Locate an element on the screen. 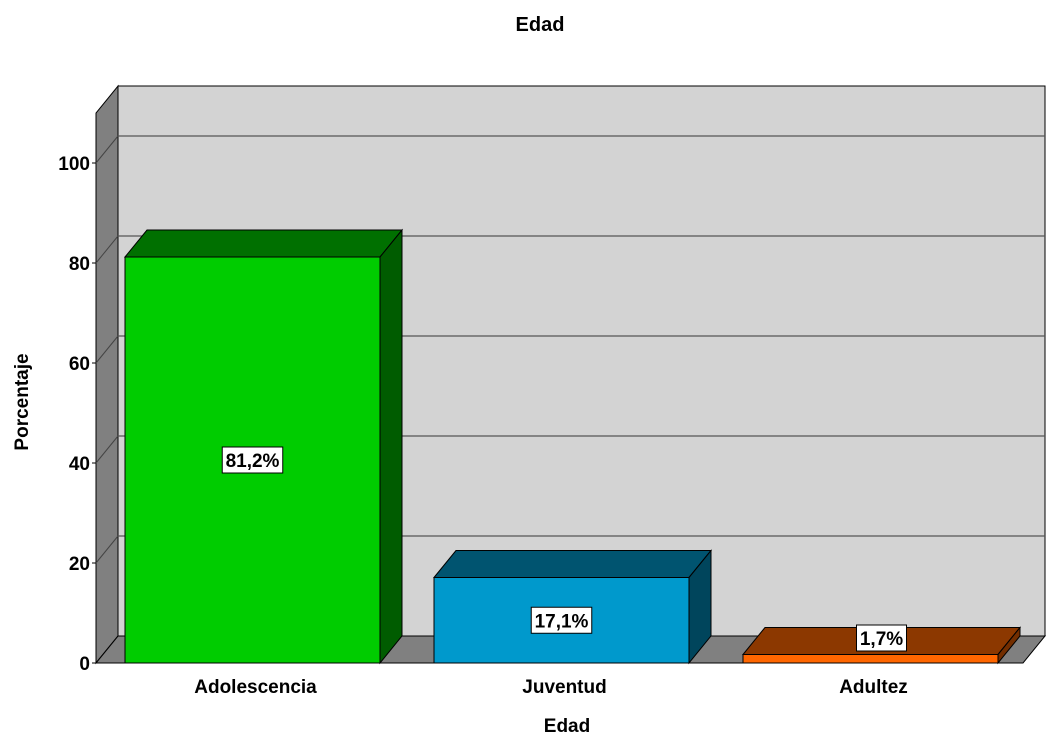 This screenshot has height=735, width=1049. y-tick-label: 60 is located at coordinates (79, 364).